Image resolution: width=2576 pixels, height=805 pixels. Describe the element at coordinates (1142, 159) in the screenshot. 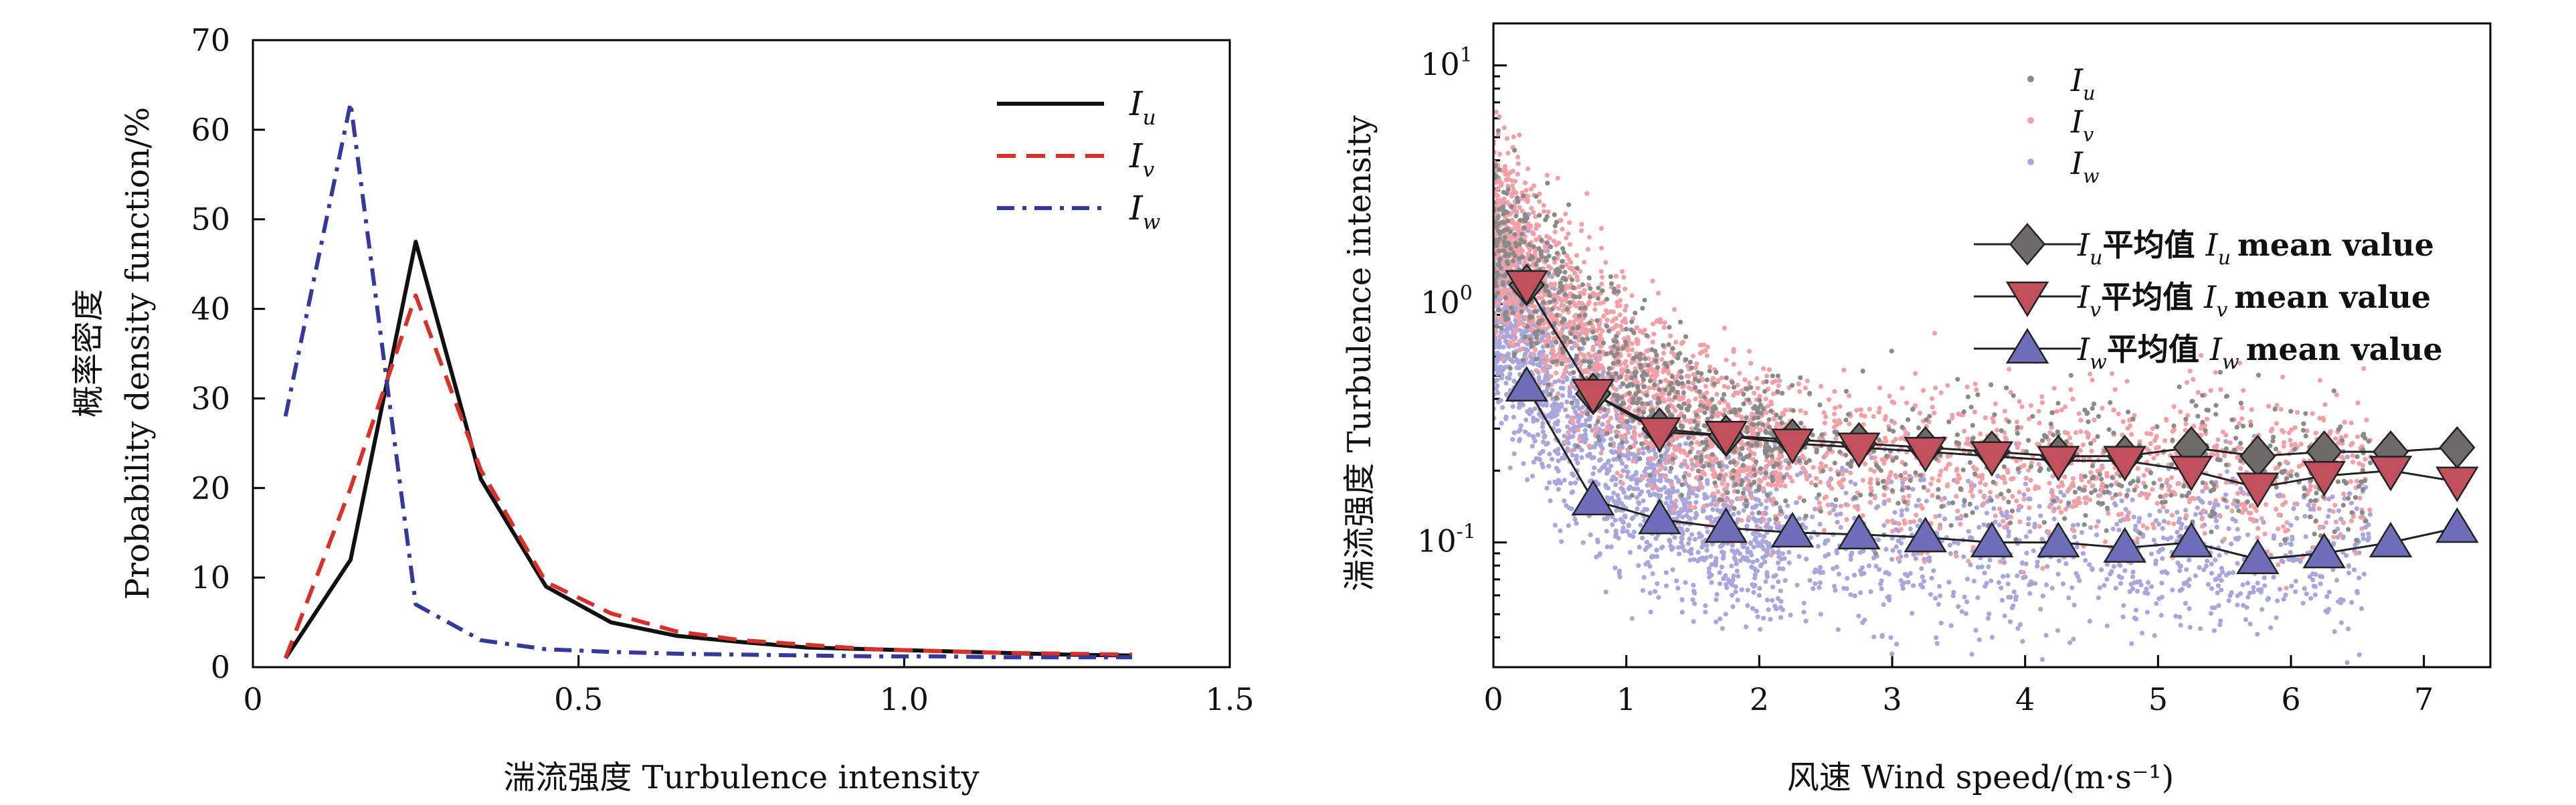

I see `chart-a-legend-label-v: Iv` at that location.